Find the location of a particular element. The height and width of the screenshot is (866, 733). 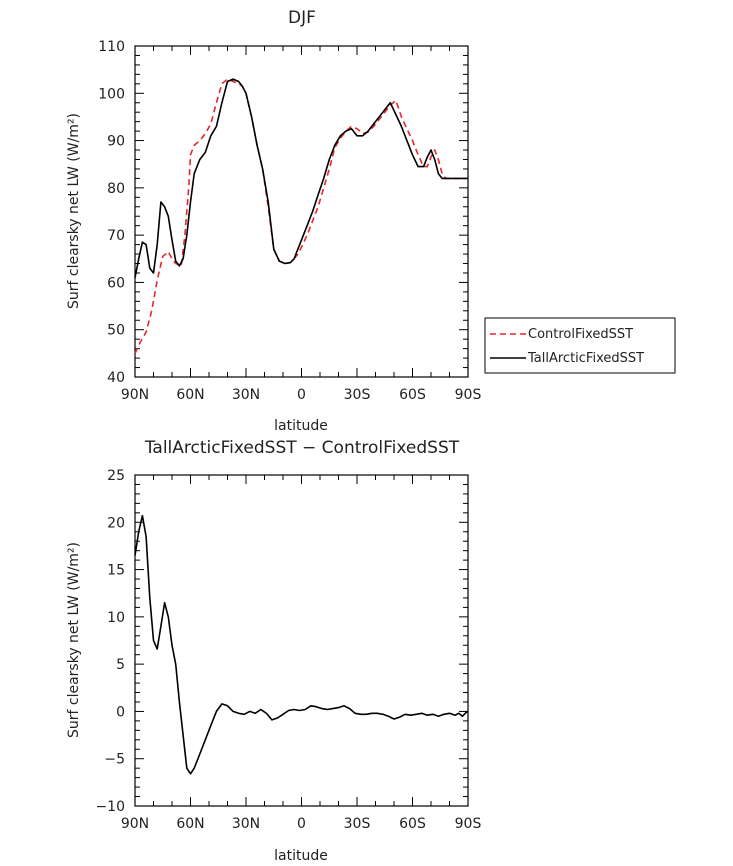

y-tick-label: 80 is located at coordinates (116, 189).